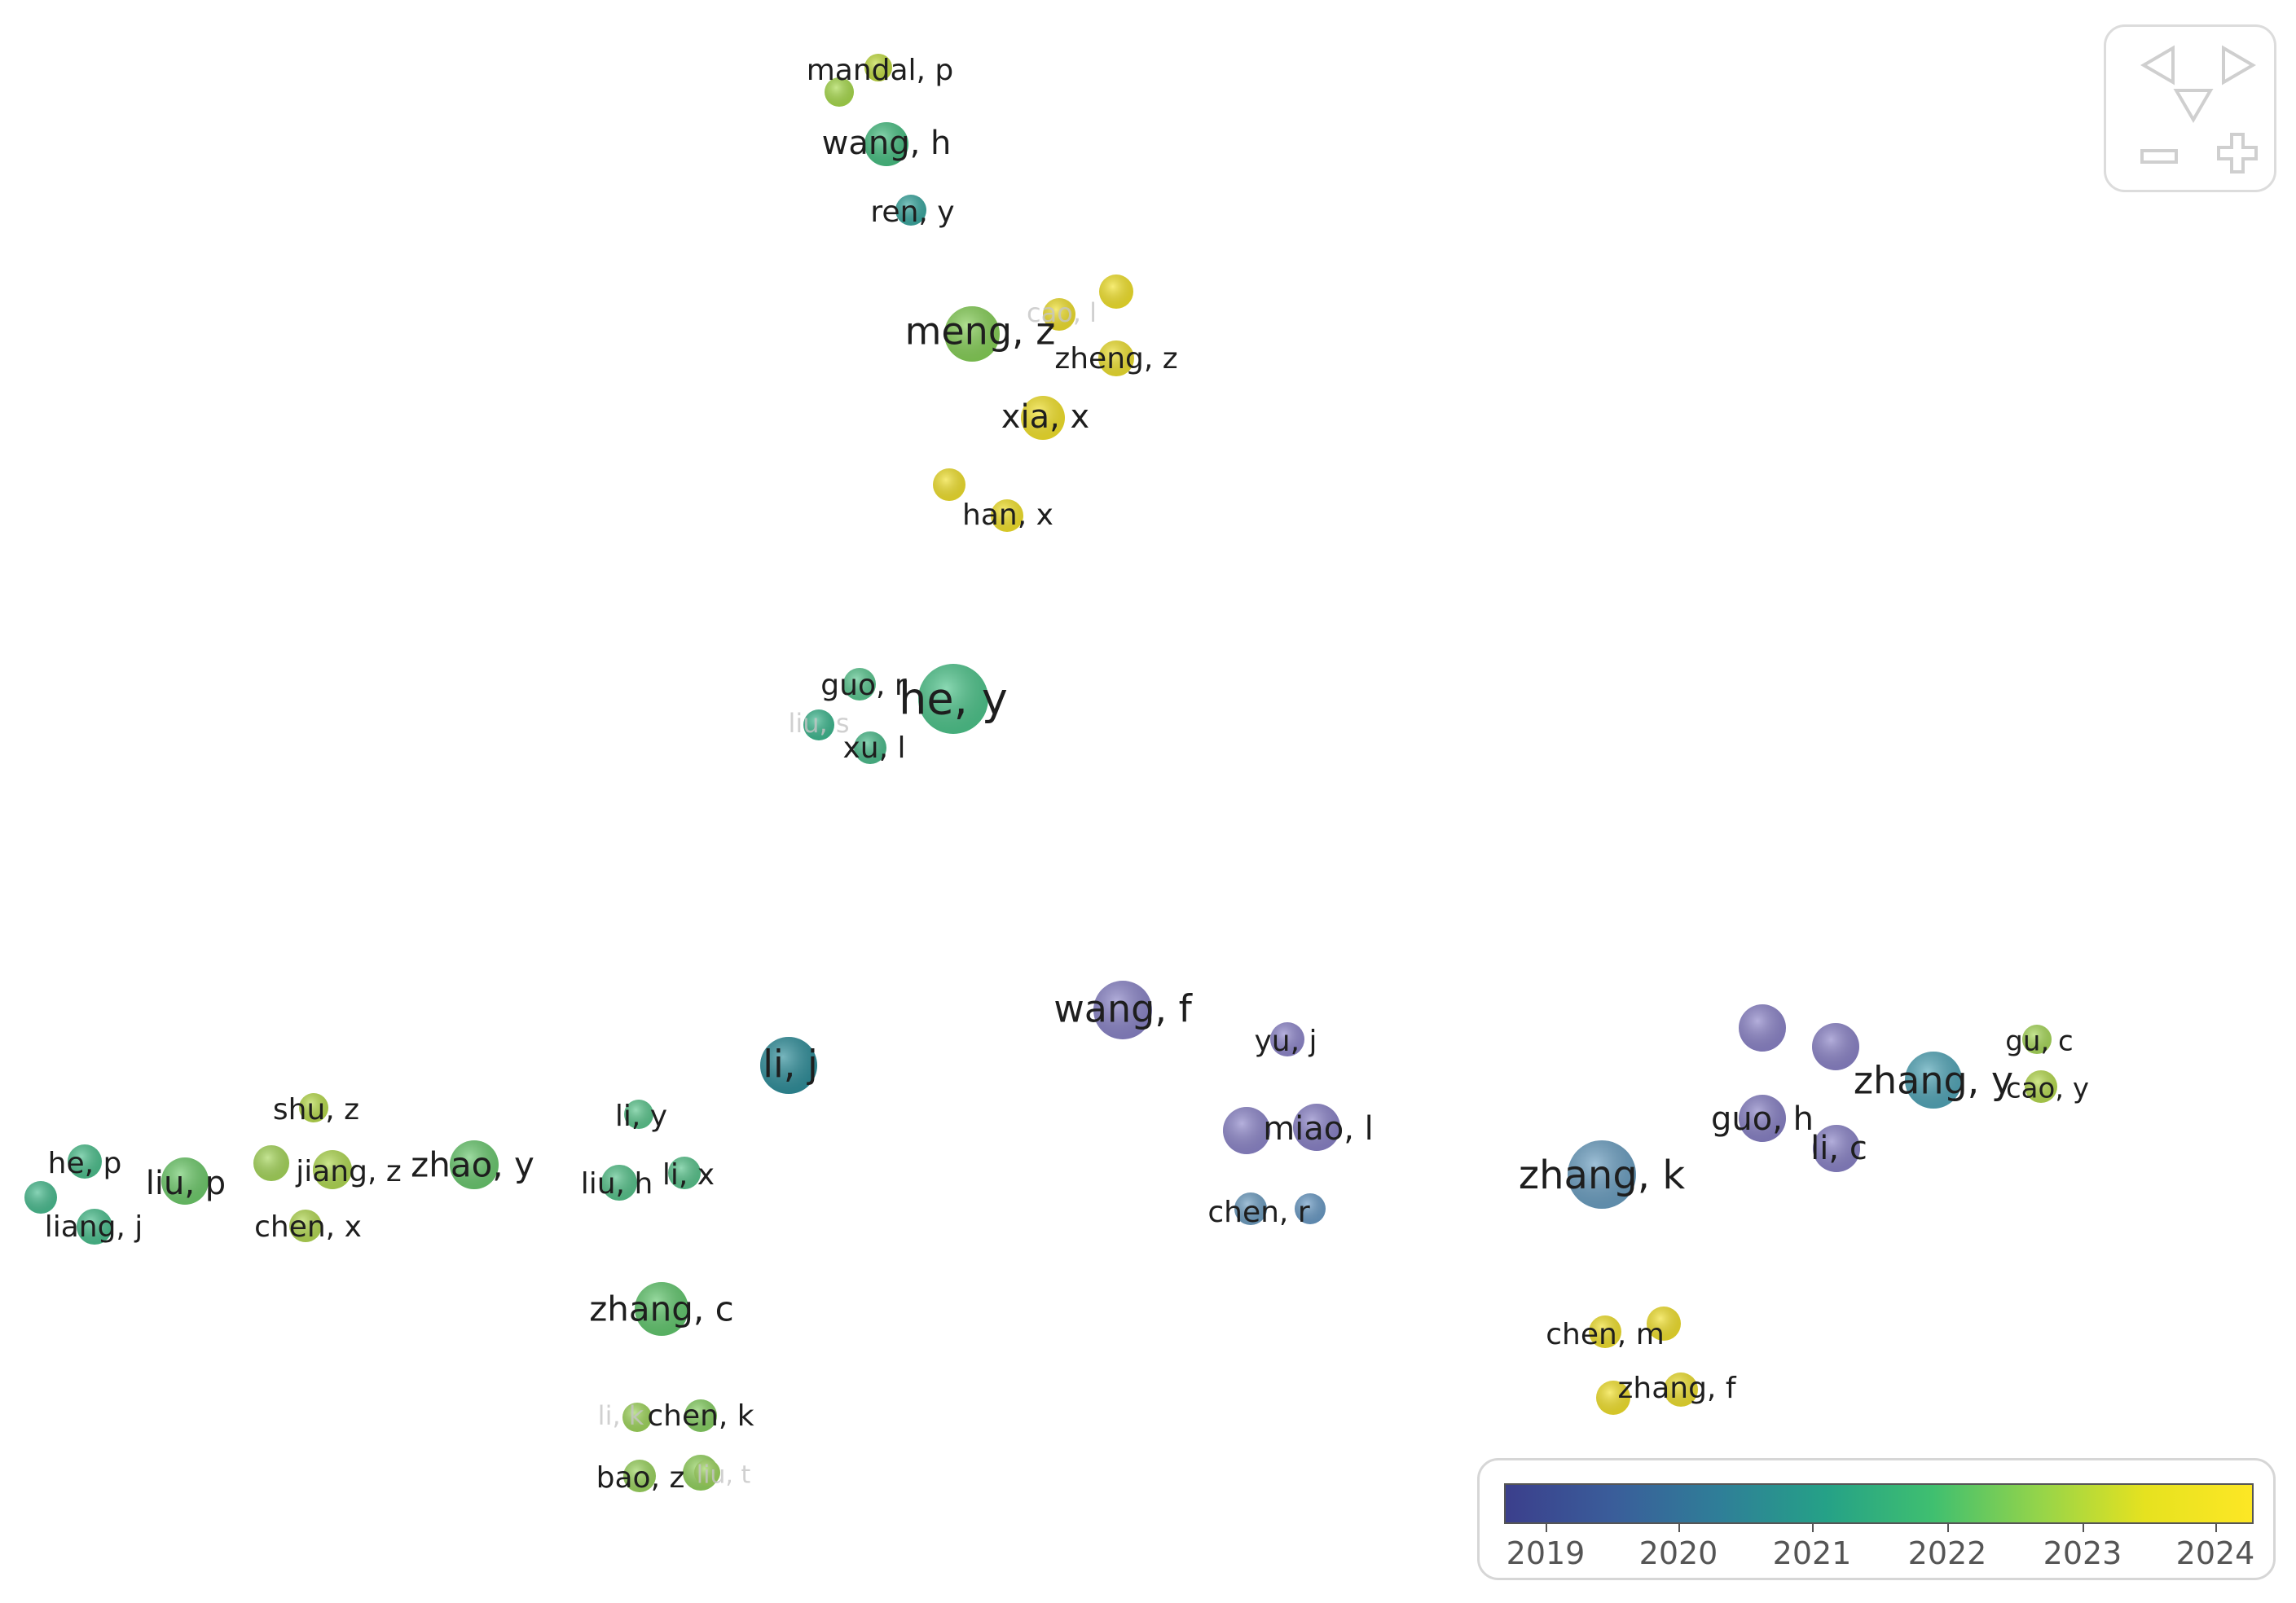  I want to click on node-shade-gu_c, so click(2037, 1039).